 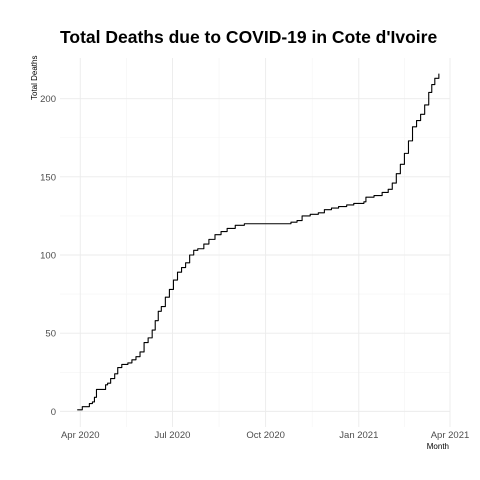 What do you see at coordinates (80, 435) in the screenshot?
I see `x-tick-label: Apr 2020` at bounding box center [80, 435].